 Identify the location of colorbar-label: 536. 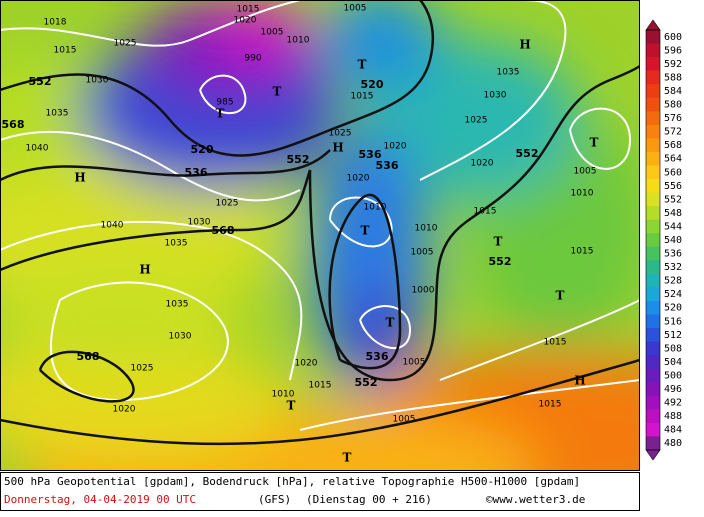
(673, 254).